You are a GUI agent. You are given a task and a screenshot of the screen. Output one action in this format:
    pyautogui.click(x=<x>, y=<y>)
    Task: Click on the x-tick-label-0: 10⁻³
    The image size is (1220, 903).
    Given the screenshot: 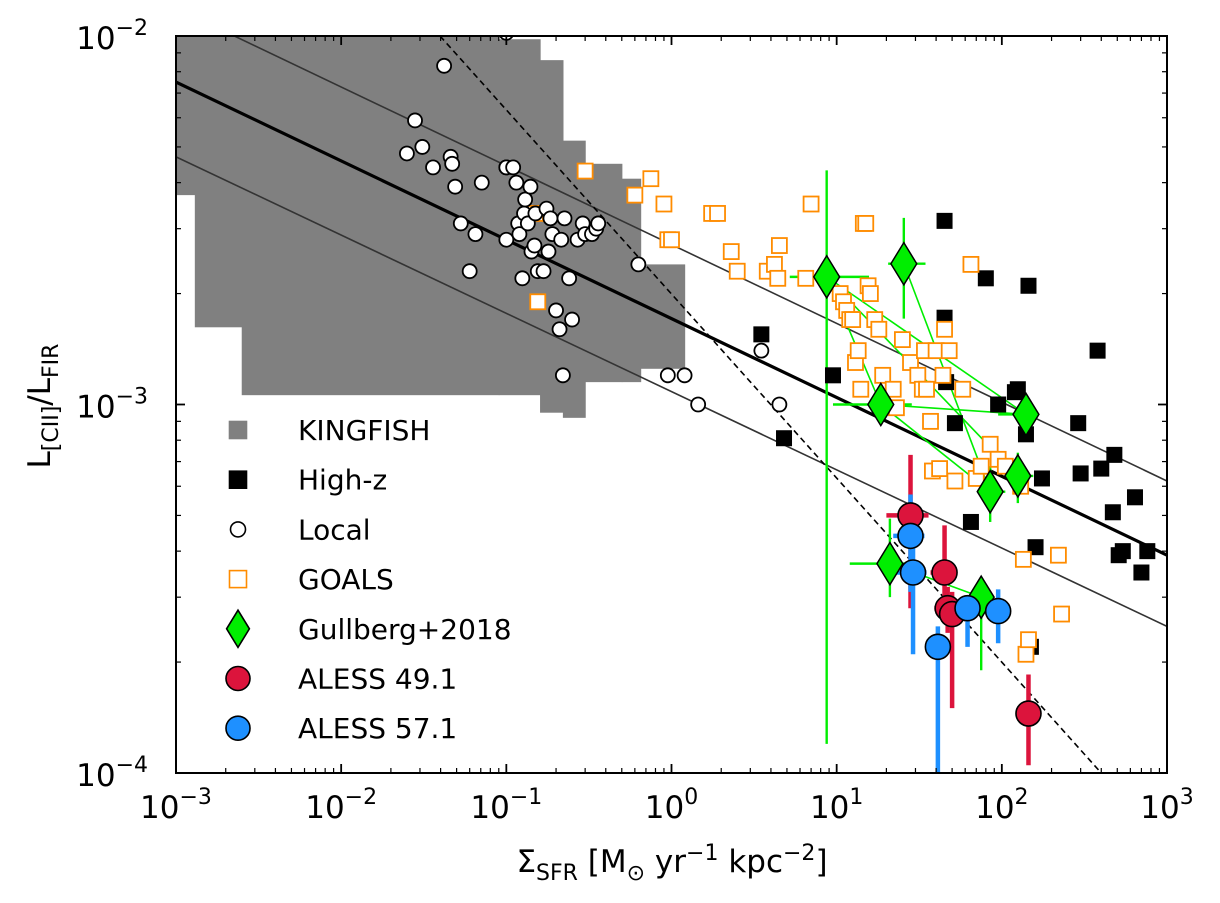 What is the action you would take?
    pyautogui.click(x=176, y=805)
    